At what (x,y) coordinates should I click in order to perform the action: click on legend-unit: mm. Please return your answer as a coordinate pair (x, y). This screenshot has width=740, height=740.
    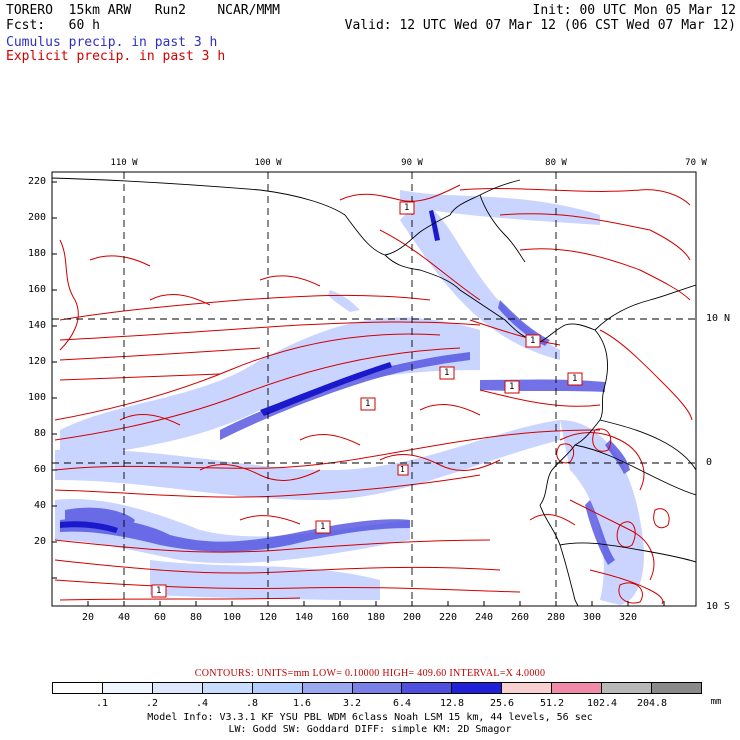
    Looking at the image, I should click on (716, 702).